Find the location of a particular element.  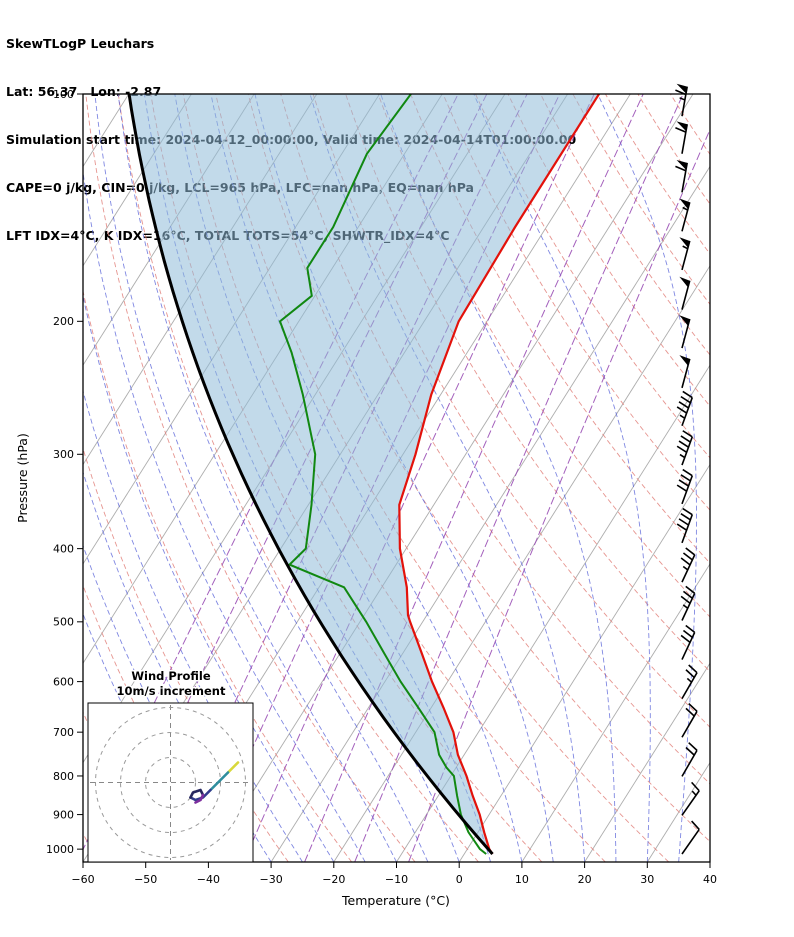

y-tick-label: 700 is located at coordinates (63, 732).